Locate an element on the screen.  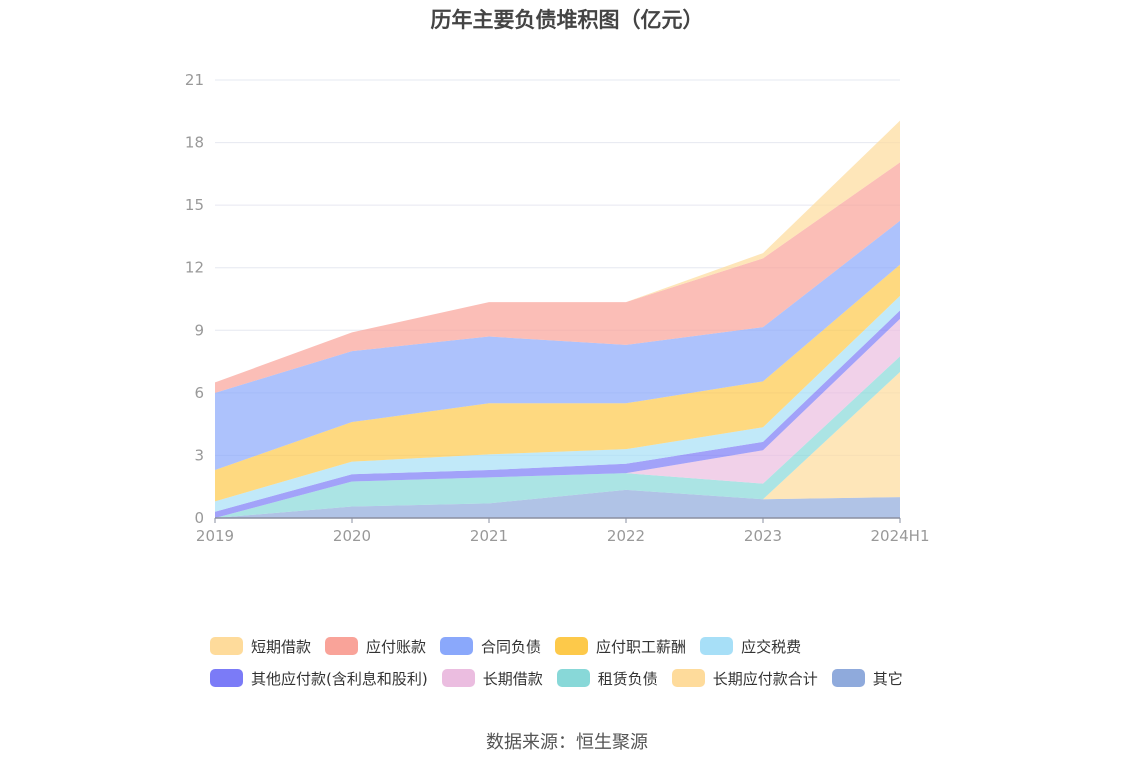
y-tick-label: 3 is located at coordinates (199, 455).